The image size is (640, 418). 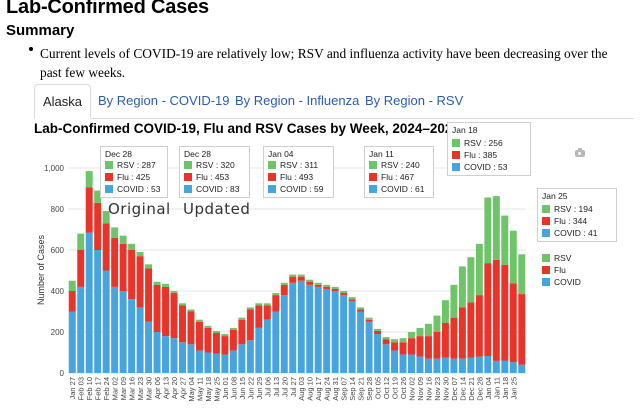 I want to click on legend-item-covid: COVID, so click(x=561, y=282).